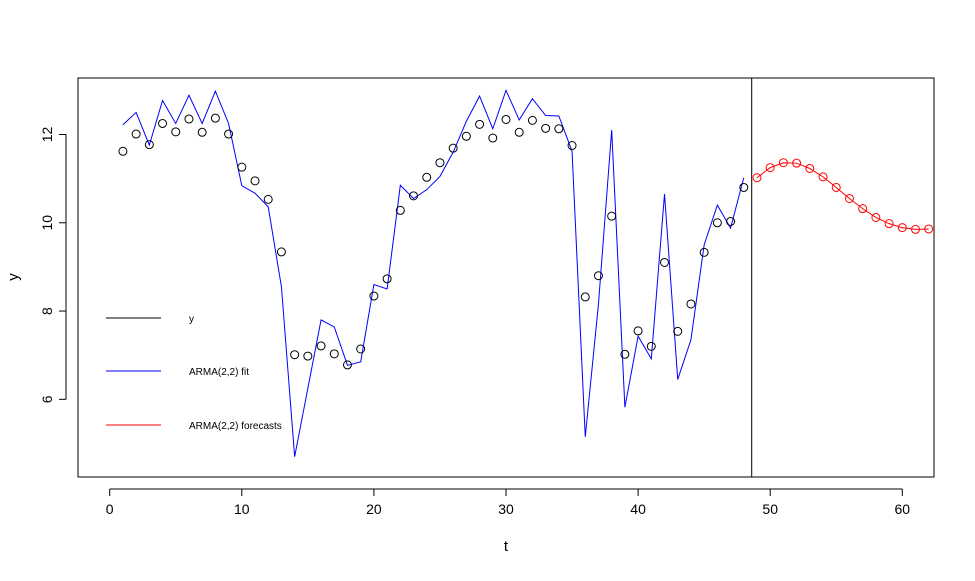 This screenshot has width=975, height=581. Describe the element at coordinates (47, 134) in the screenshot. I see `y-tick-label: 12` at that location.